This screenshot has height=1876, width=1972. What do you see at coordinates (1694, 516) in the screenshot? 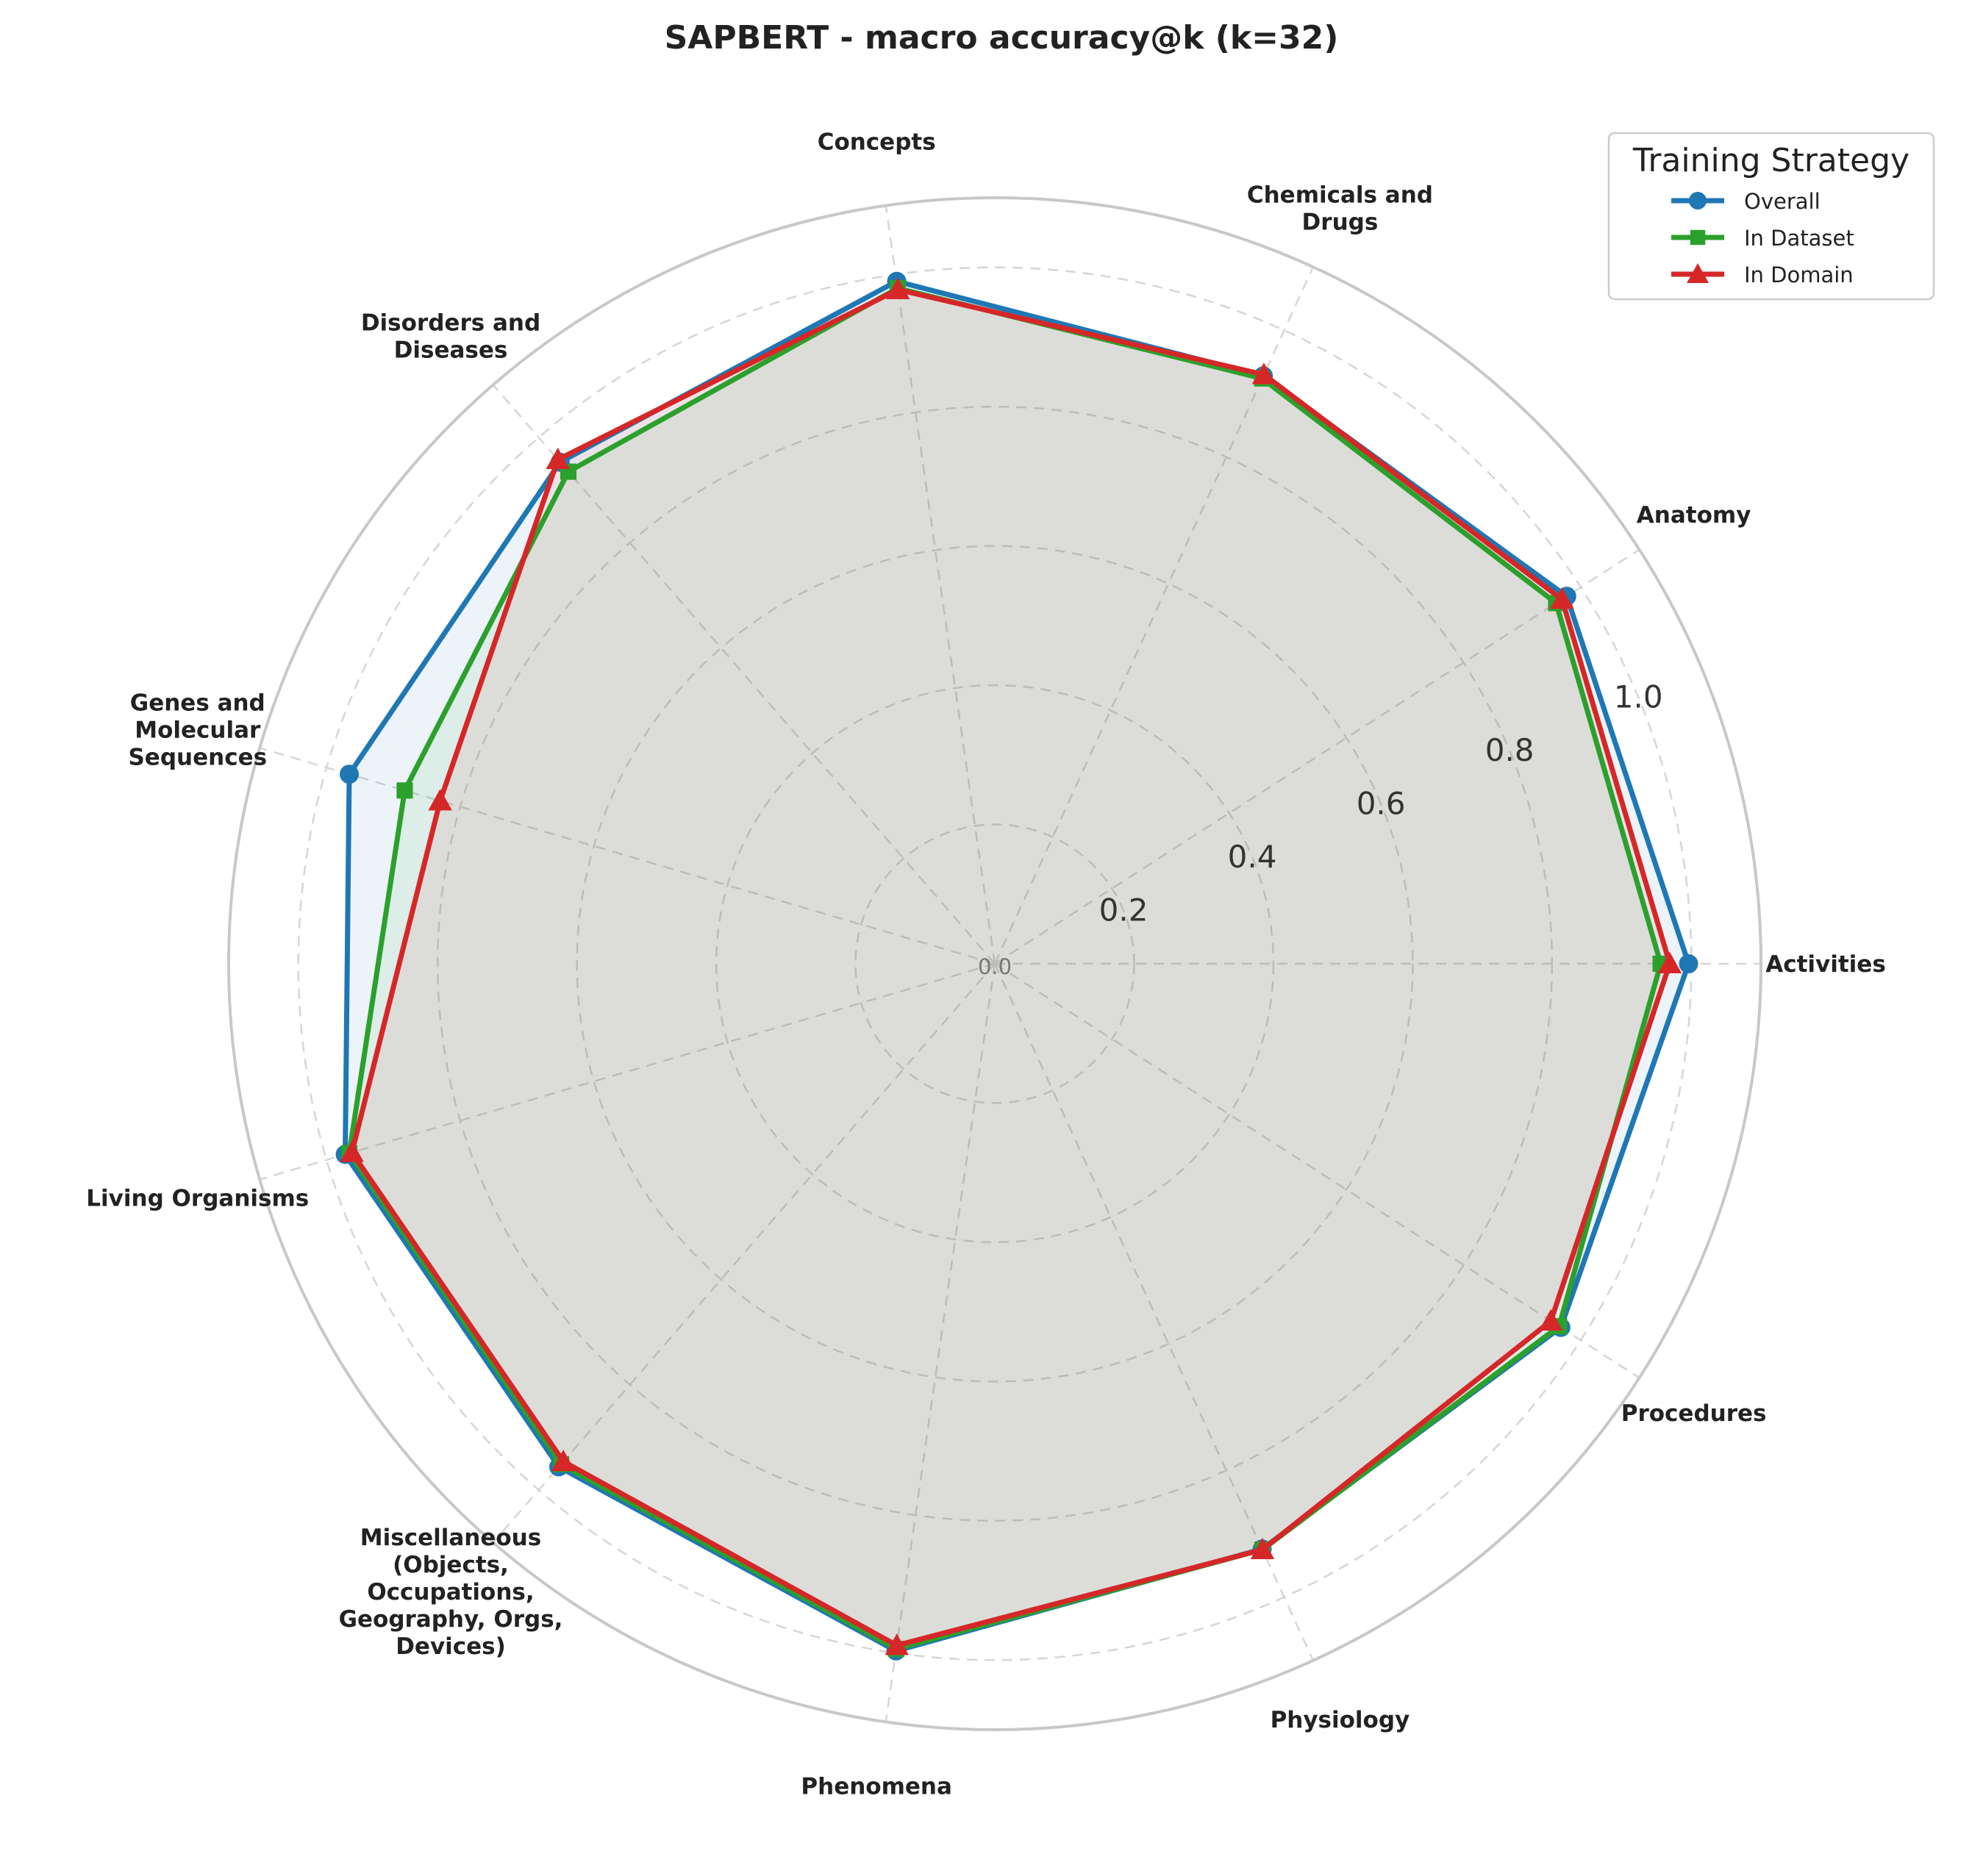
I see `category-label: Anatomy` at bounding box center [1694, 516].